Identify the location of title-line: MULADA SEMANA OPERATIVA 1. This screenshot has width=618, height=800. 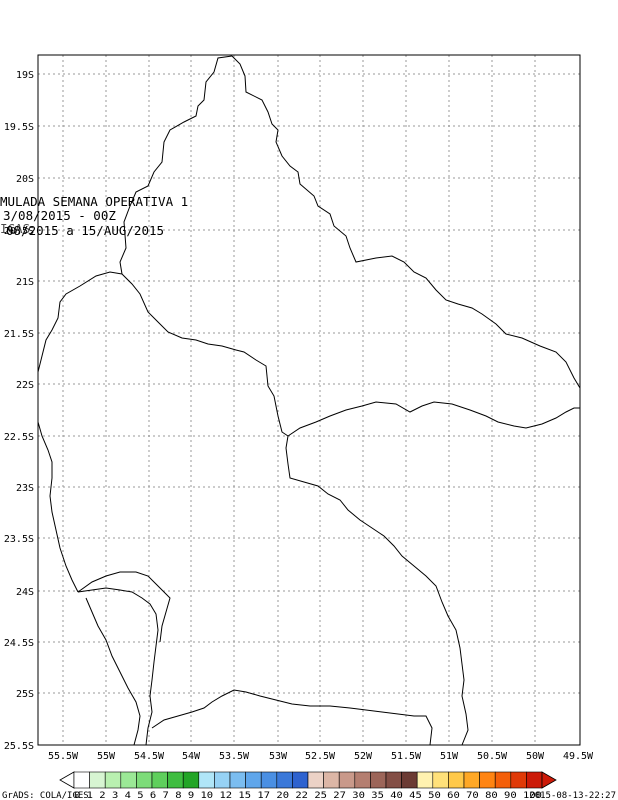
(94, 201).